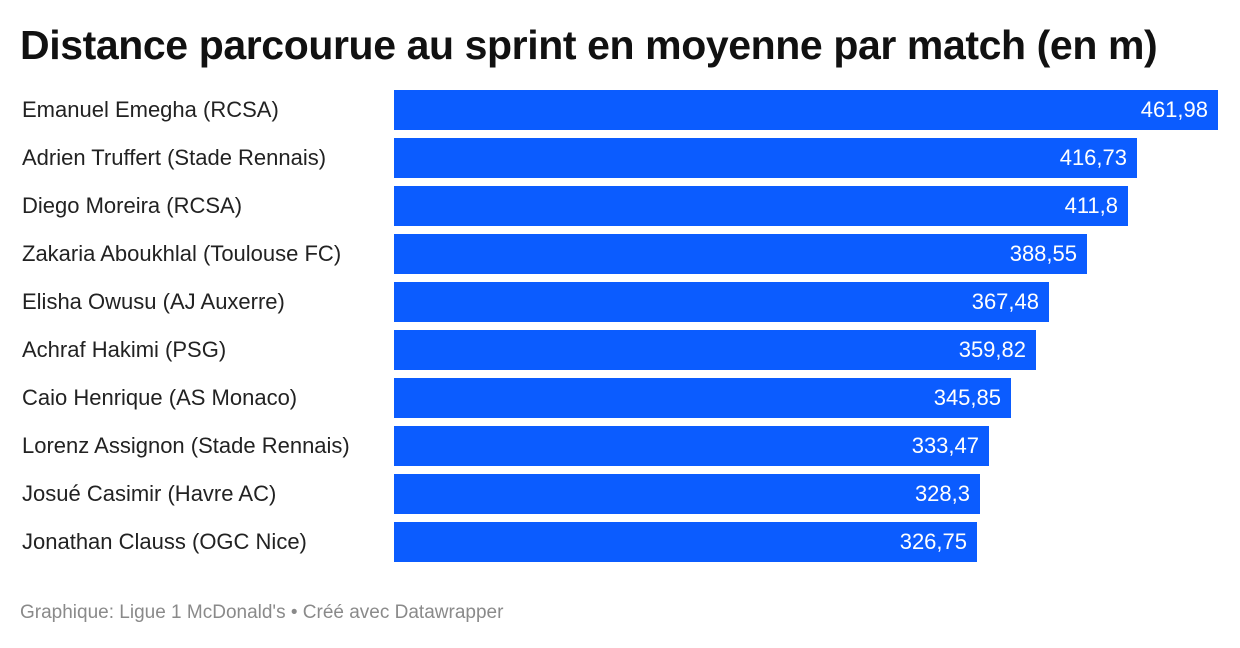 This screenshot has width=1240, height=648. I want to click on bar-value-label: 328,3, so click(942, 493).